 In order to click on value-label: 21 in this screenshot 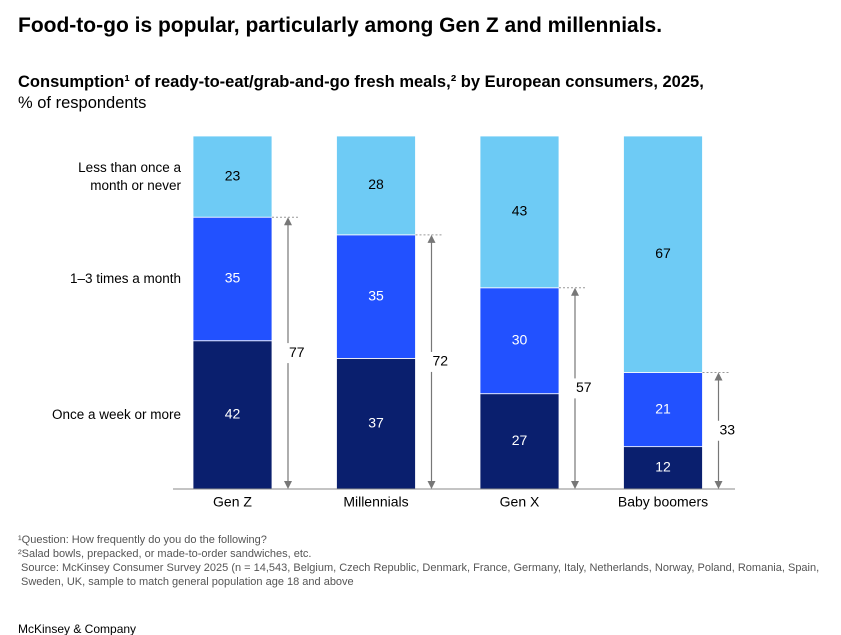, I will do `click(663, 408)`.